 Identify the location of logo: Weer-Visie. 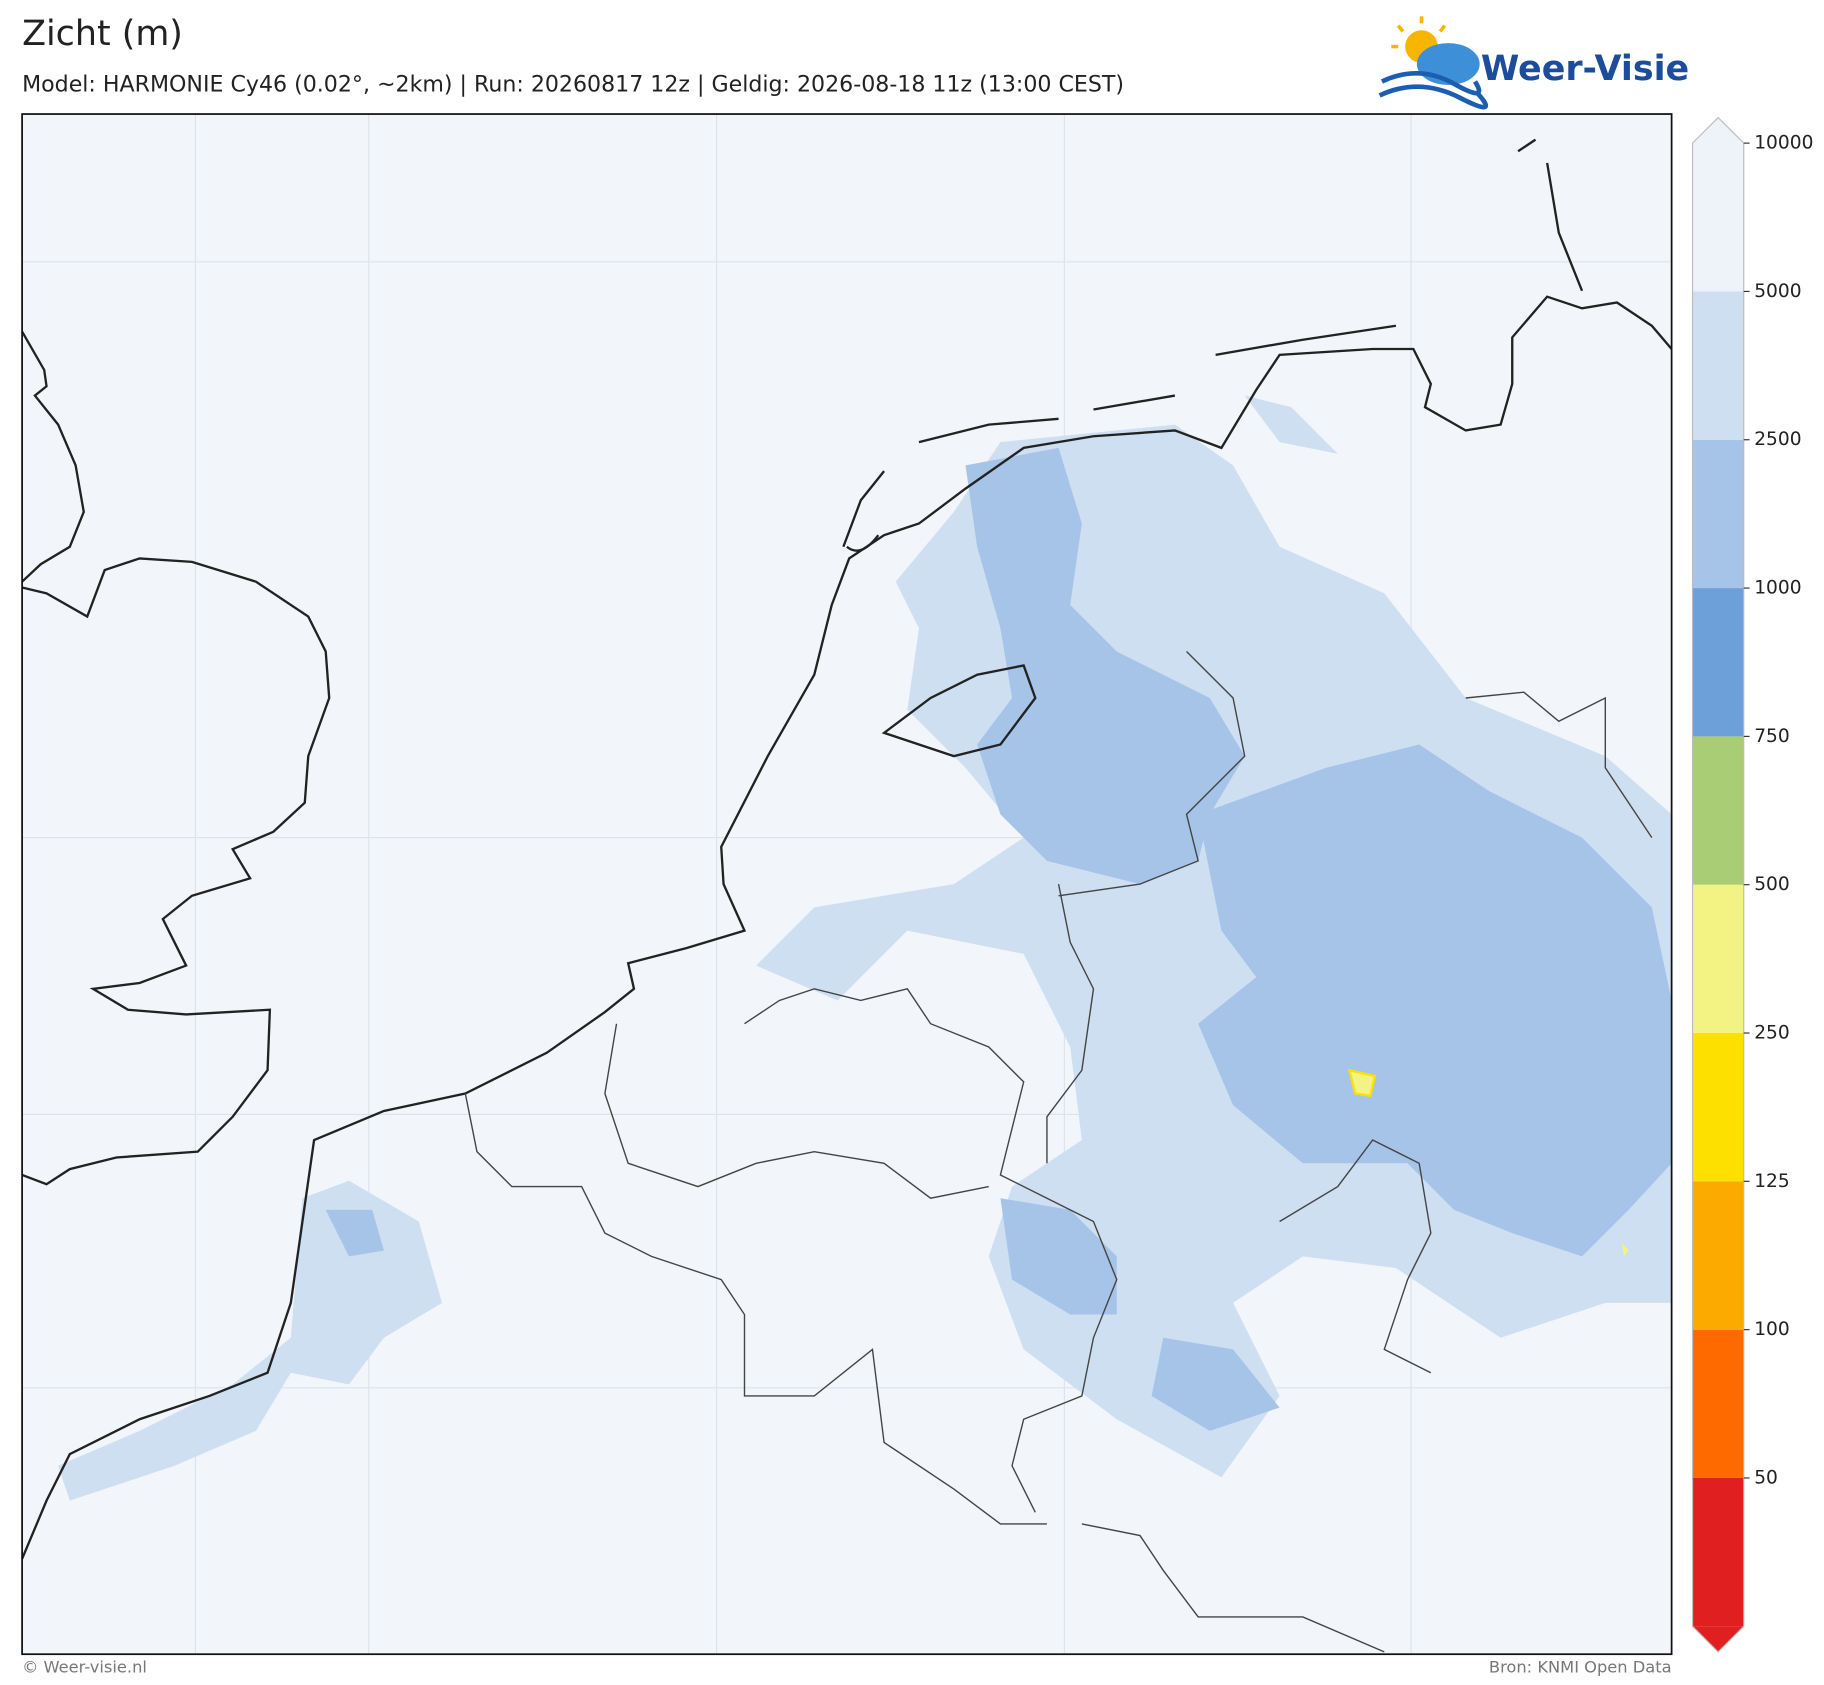
(1533, 63).